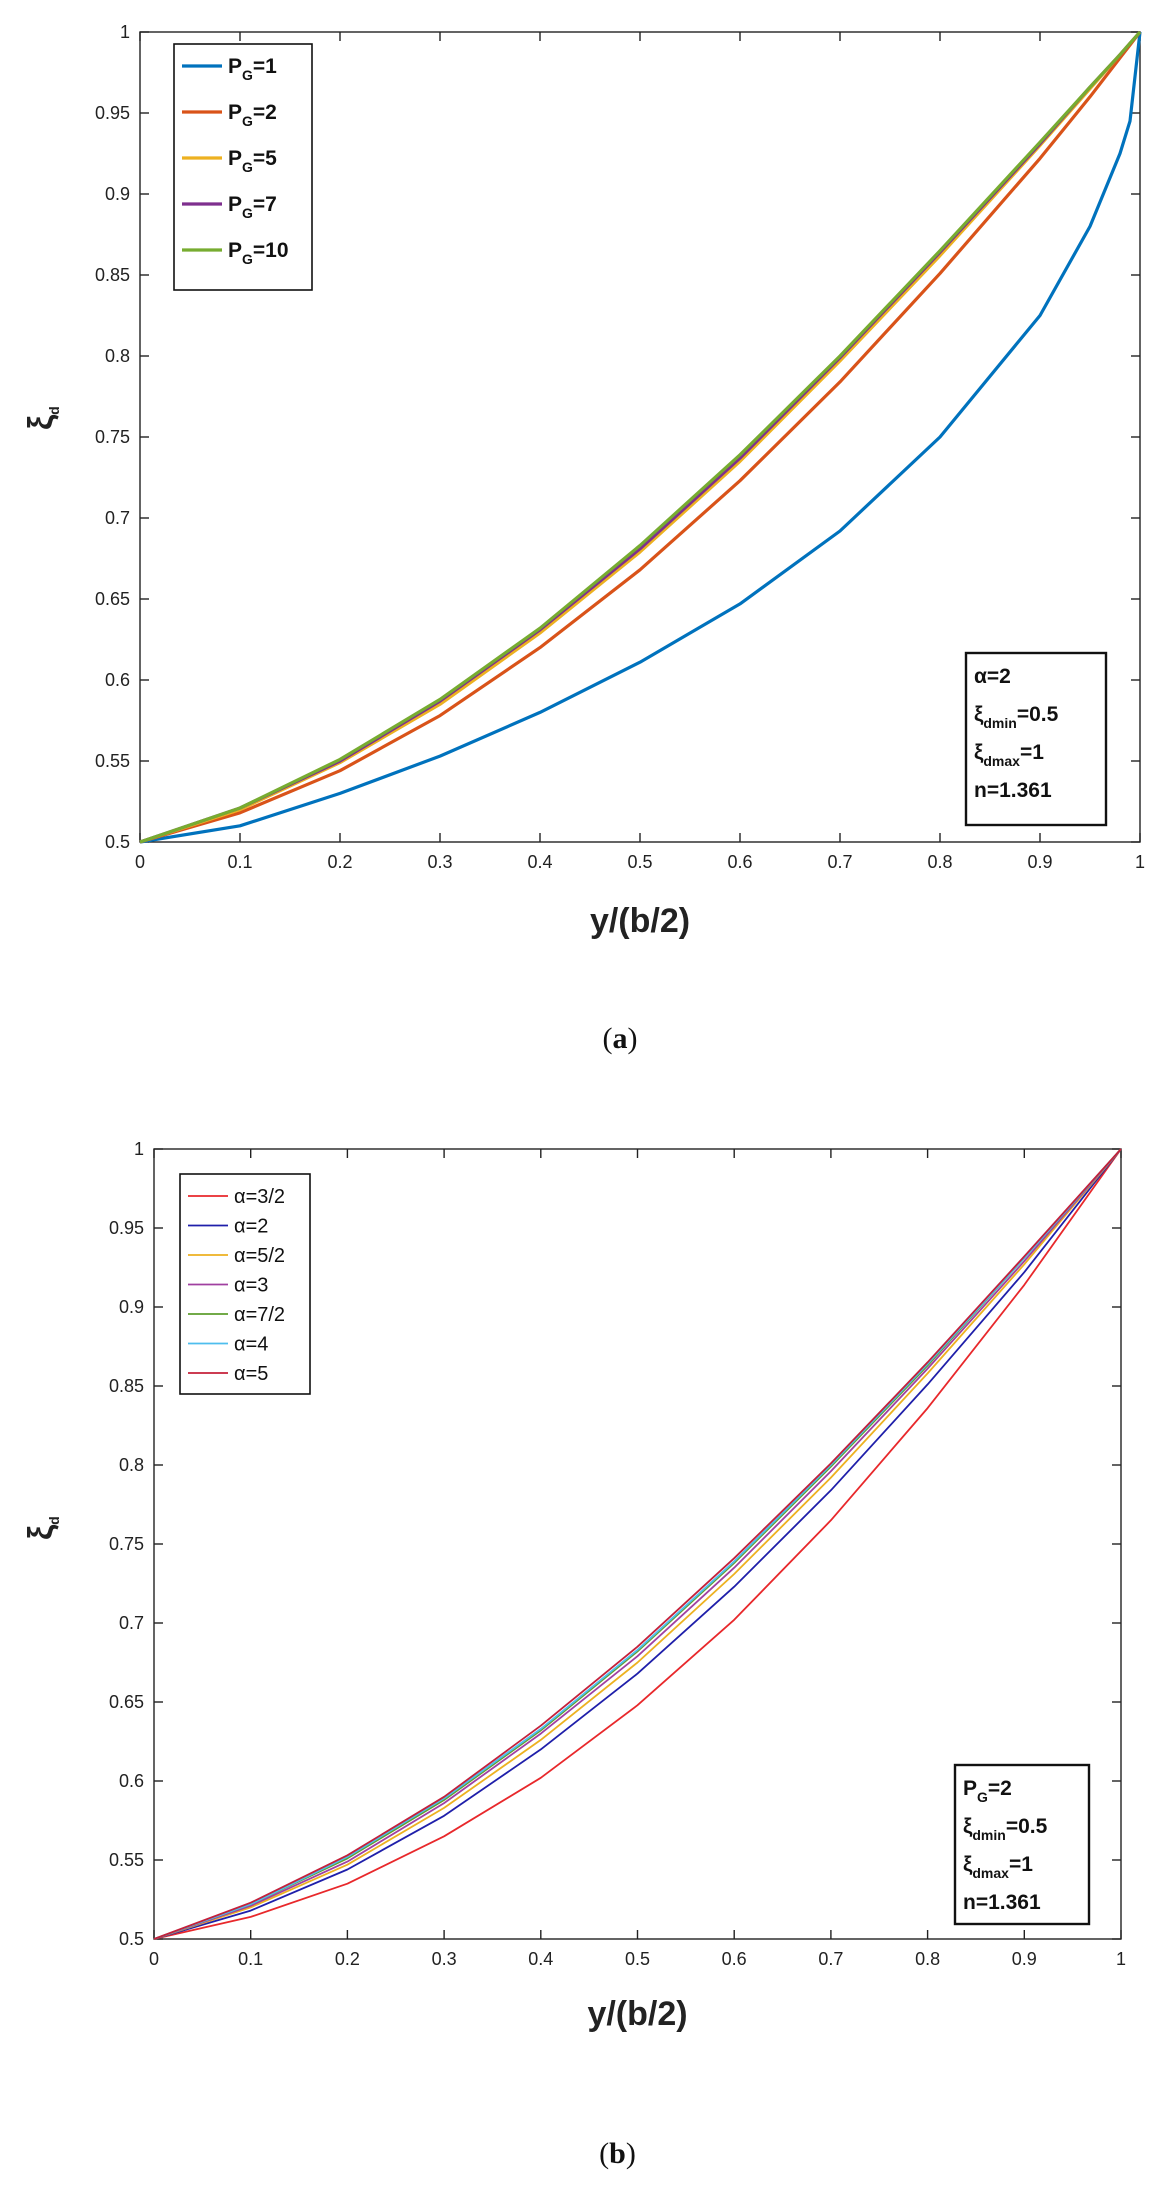 The image size is (1162, 2193). I want to click on legend-entry-4-main: α=7/2, so click(259, 1315).